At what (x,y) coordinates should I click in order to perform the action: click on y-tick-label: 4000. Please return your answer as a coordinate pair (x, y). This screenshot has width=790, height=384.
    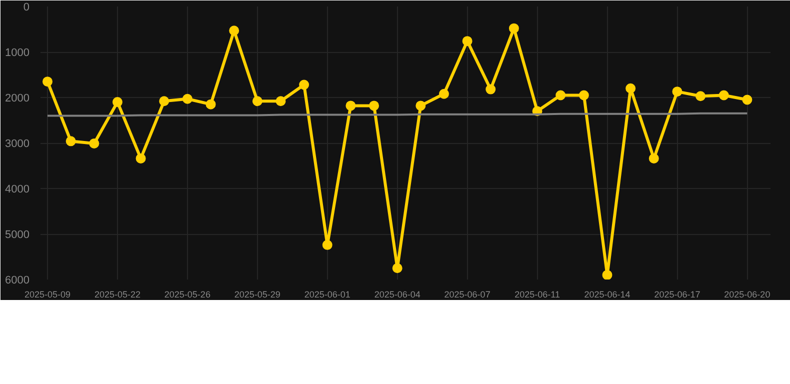
    Looking at the image, I should click on (17, 190).